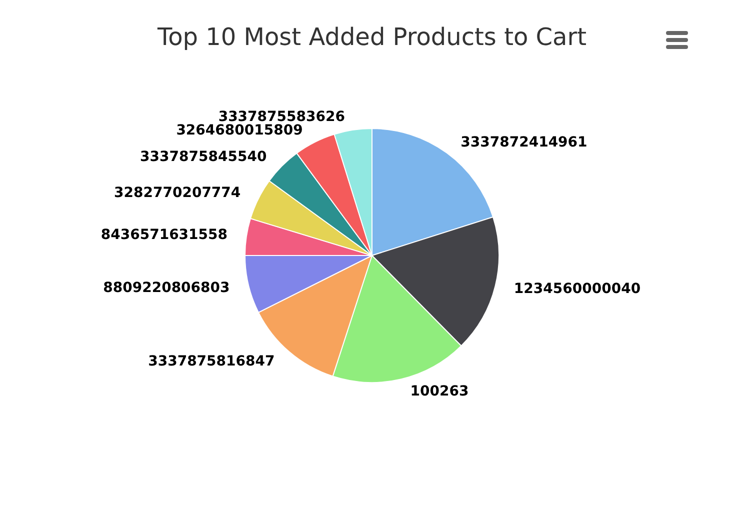 The width and height of the screenshot is (744, 511). I want to click on slice-label: 3337875845540, so click(203, 156).